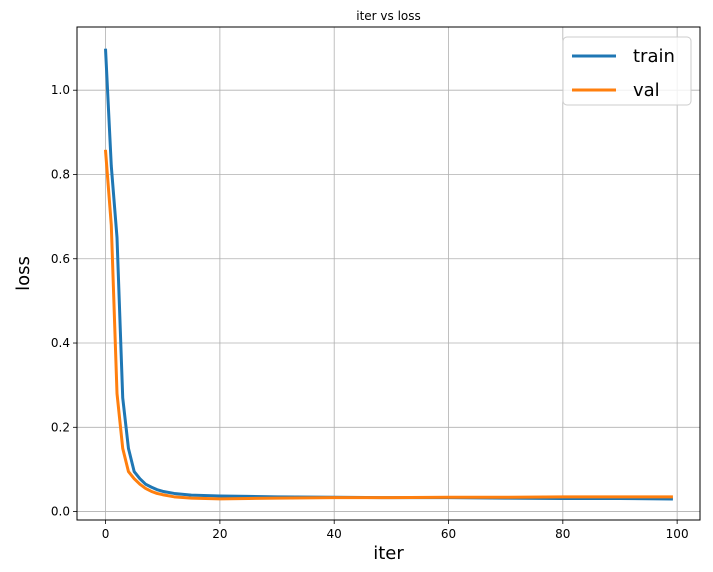  I want to click on legend-box, so click(627, 71).